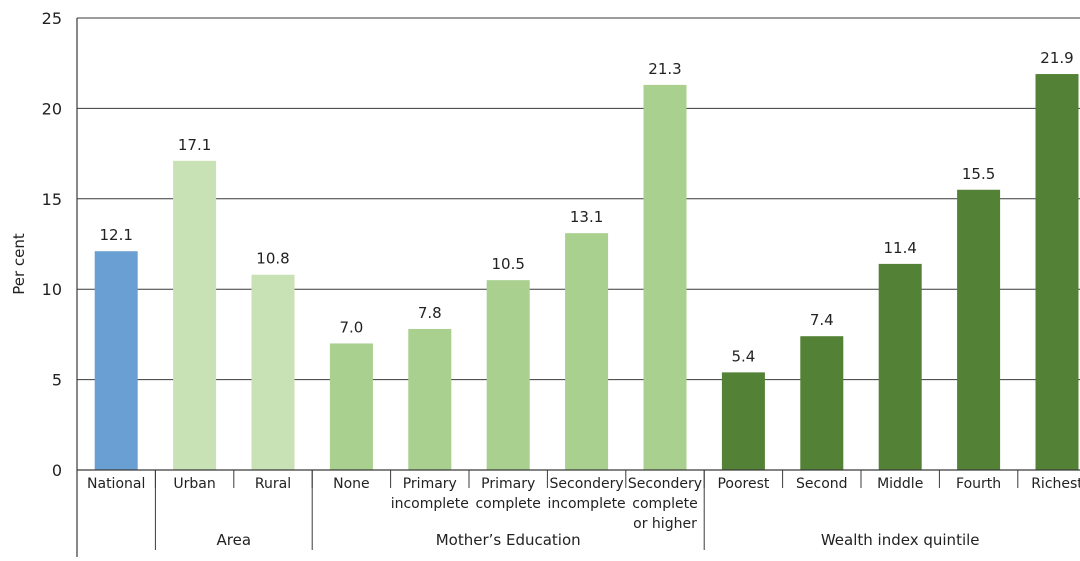 Image resolution: width=1080 pixels, height=561 pixels. I want to click on category-label: National, so click(116, 484).